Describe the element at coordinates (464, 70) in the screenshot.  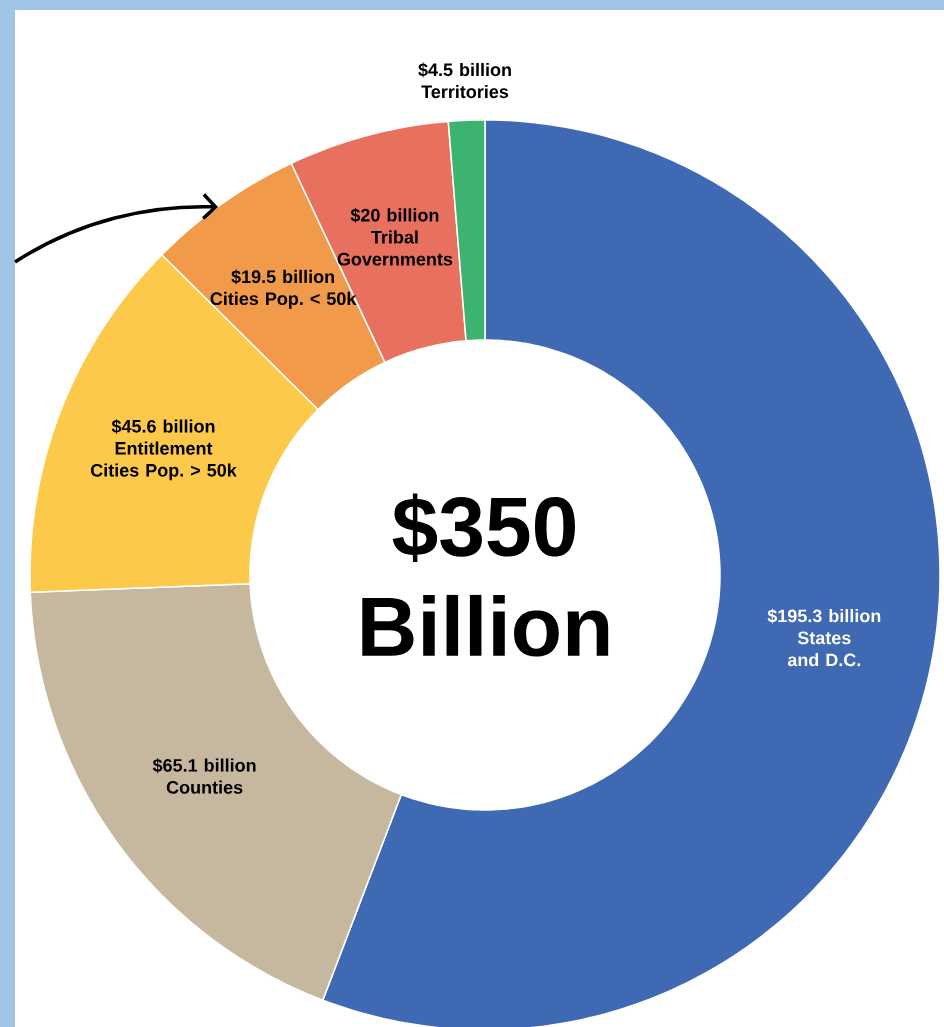
I see `data-label: $4.5 billion` at that location.